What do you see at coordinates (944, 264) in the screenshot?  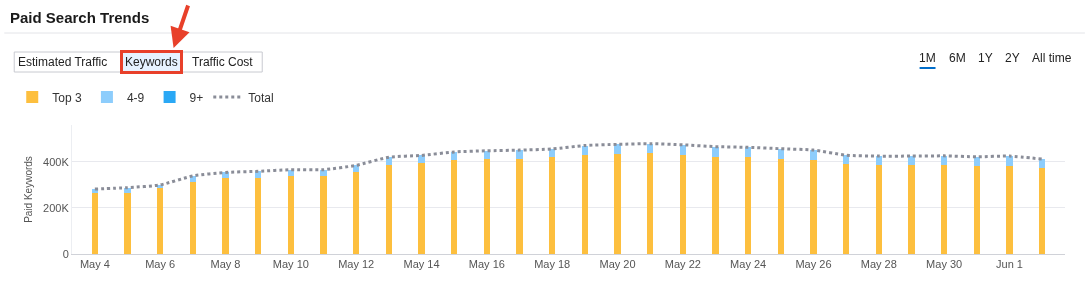 I see `x-tick-label: May 30` at bounding box center [944, 264].